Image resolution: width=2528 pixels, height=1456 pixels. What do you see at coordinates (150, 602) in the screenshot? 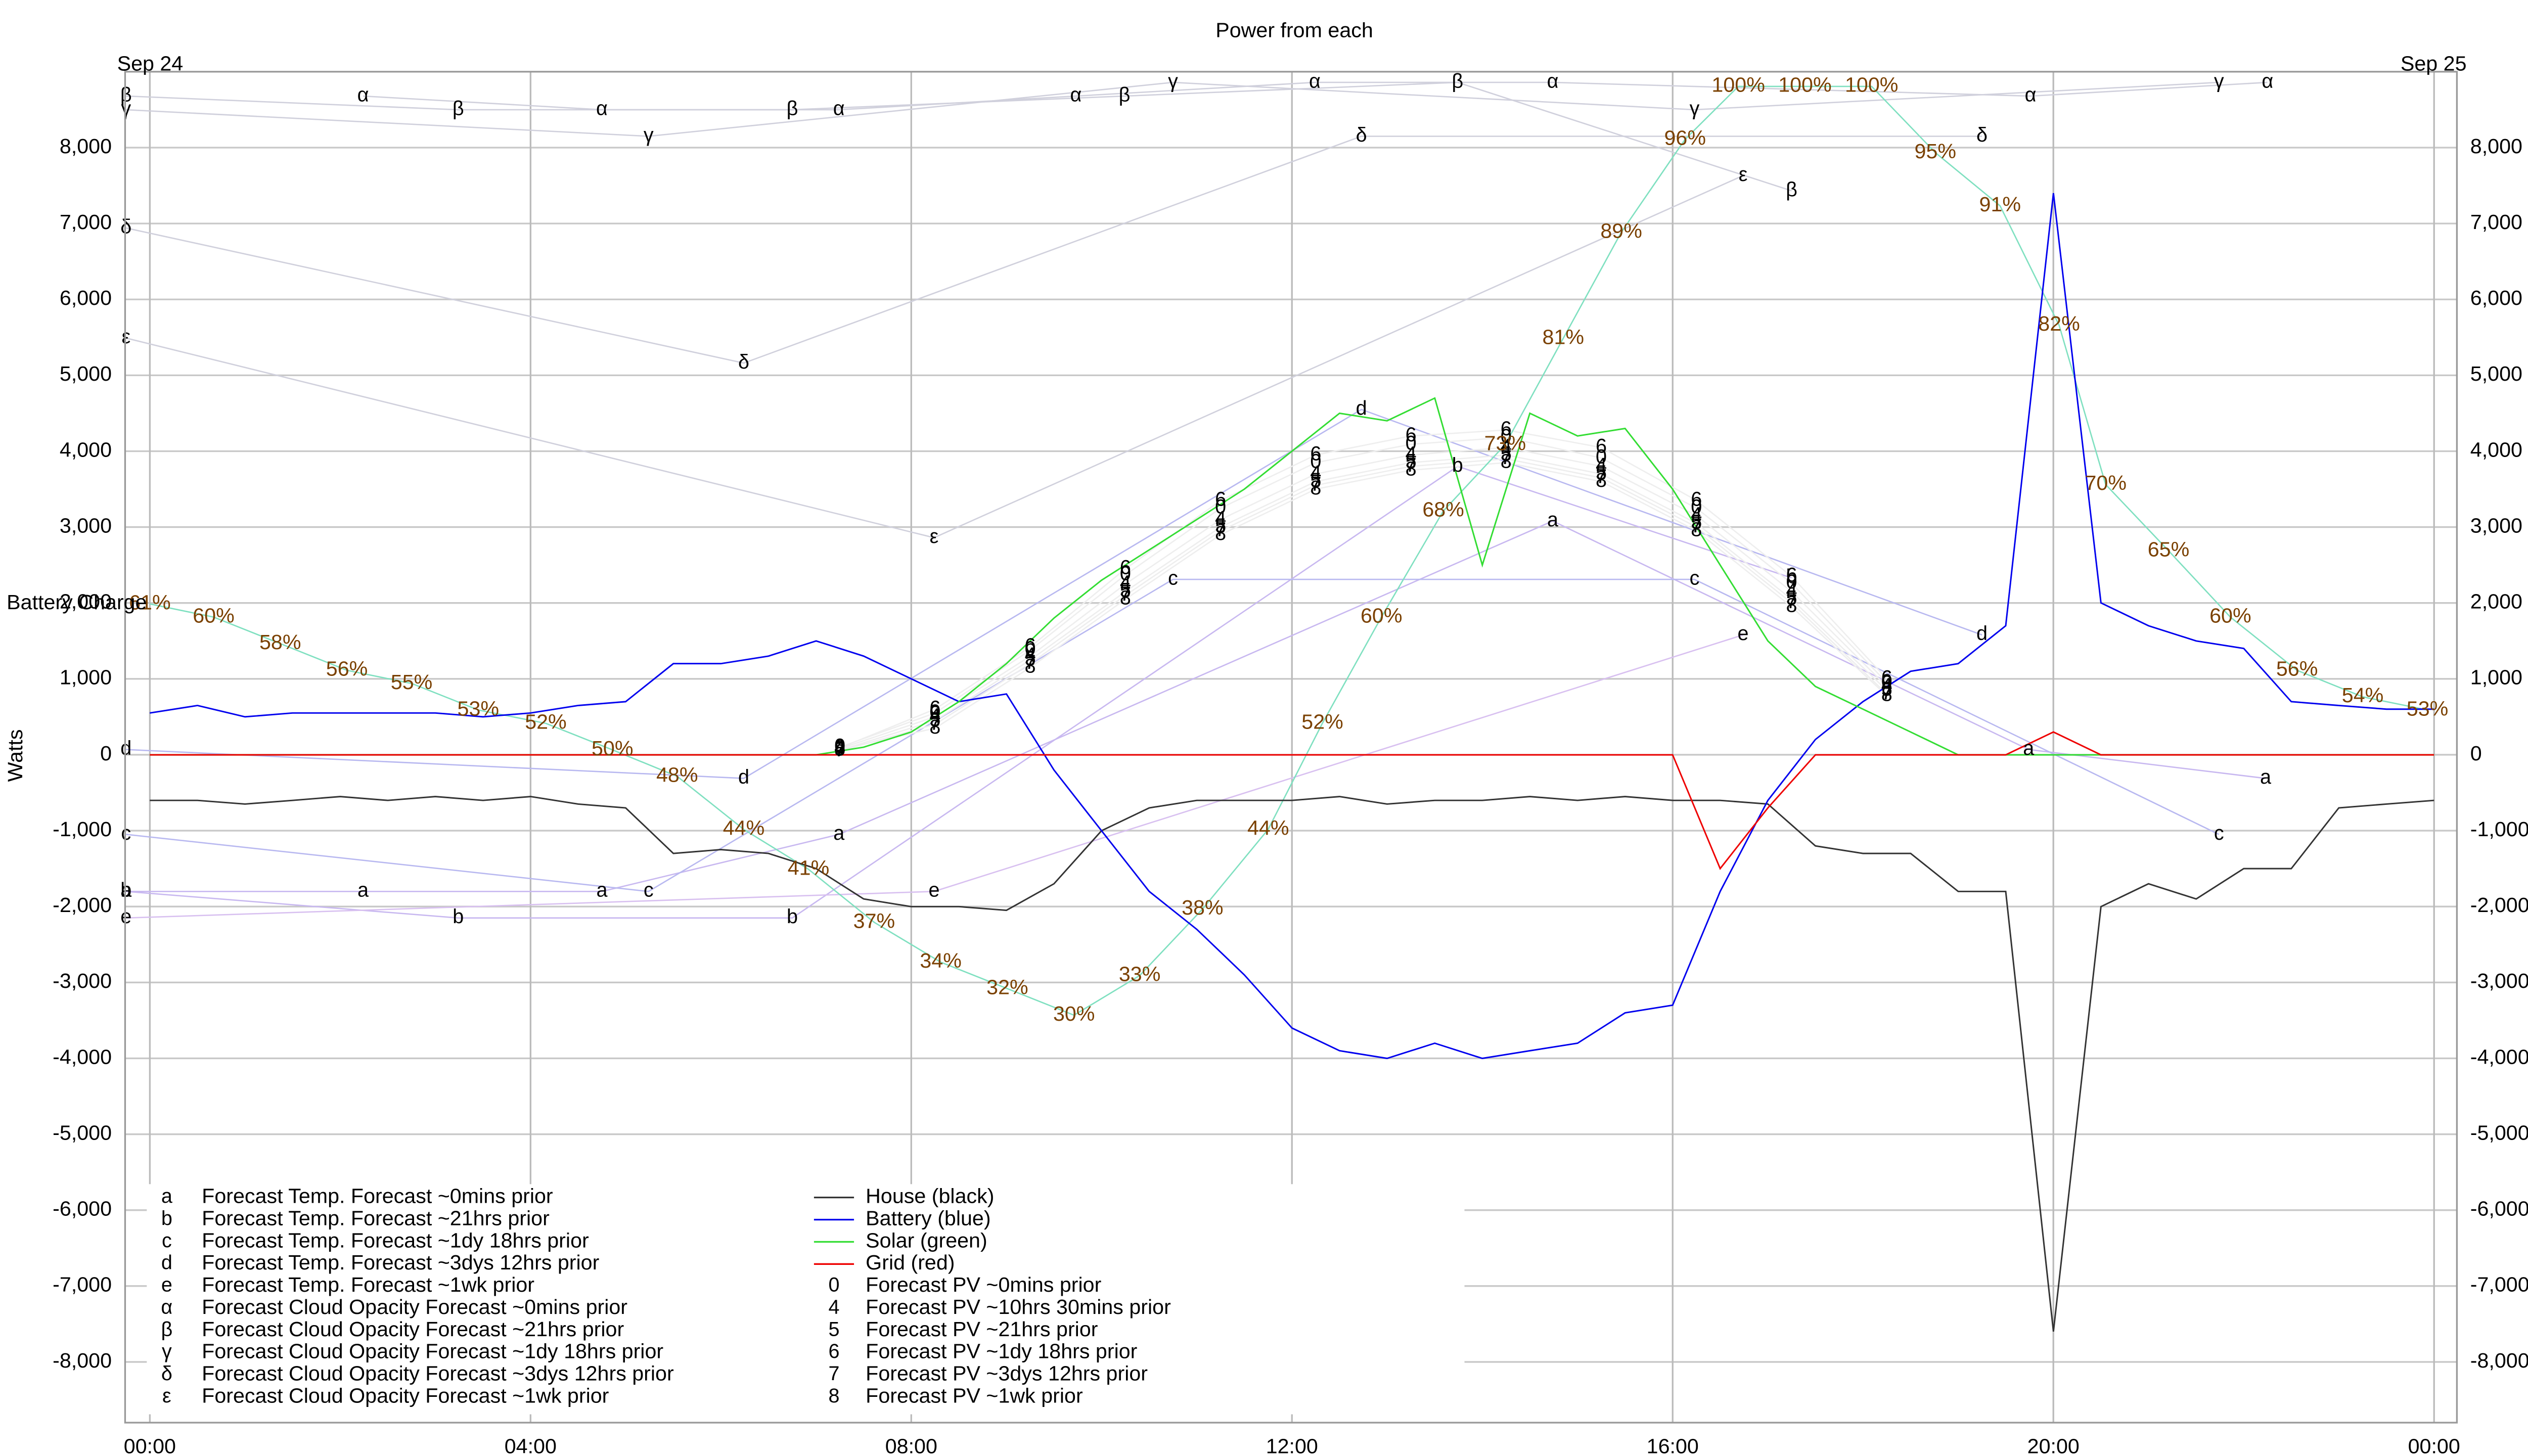
I see `battery-charge-label: 61%` at bounding box center [150, 602].